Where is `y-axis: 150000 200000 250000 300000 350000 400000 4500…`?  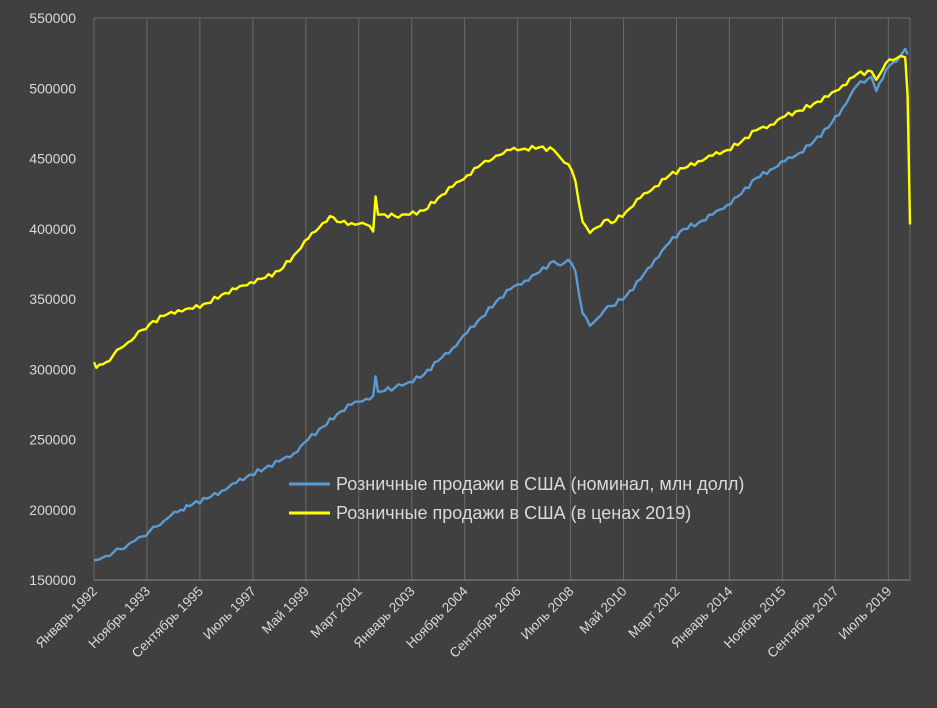 y-axis: 150000 200000 250000 300000 350000 400000 4500… is located at coordinates (52, 299).